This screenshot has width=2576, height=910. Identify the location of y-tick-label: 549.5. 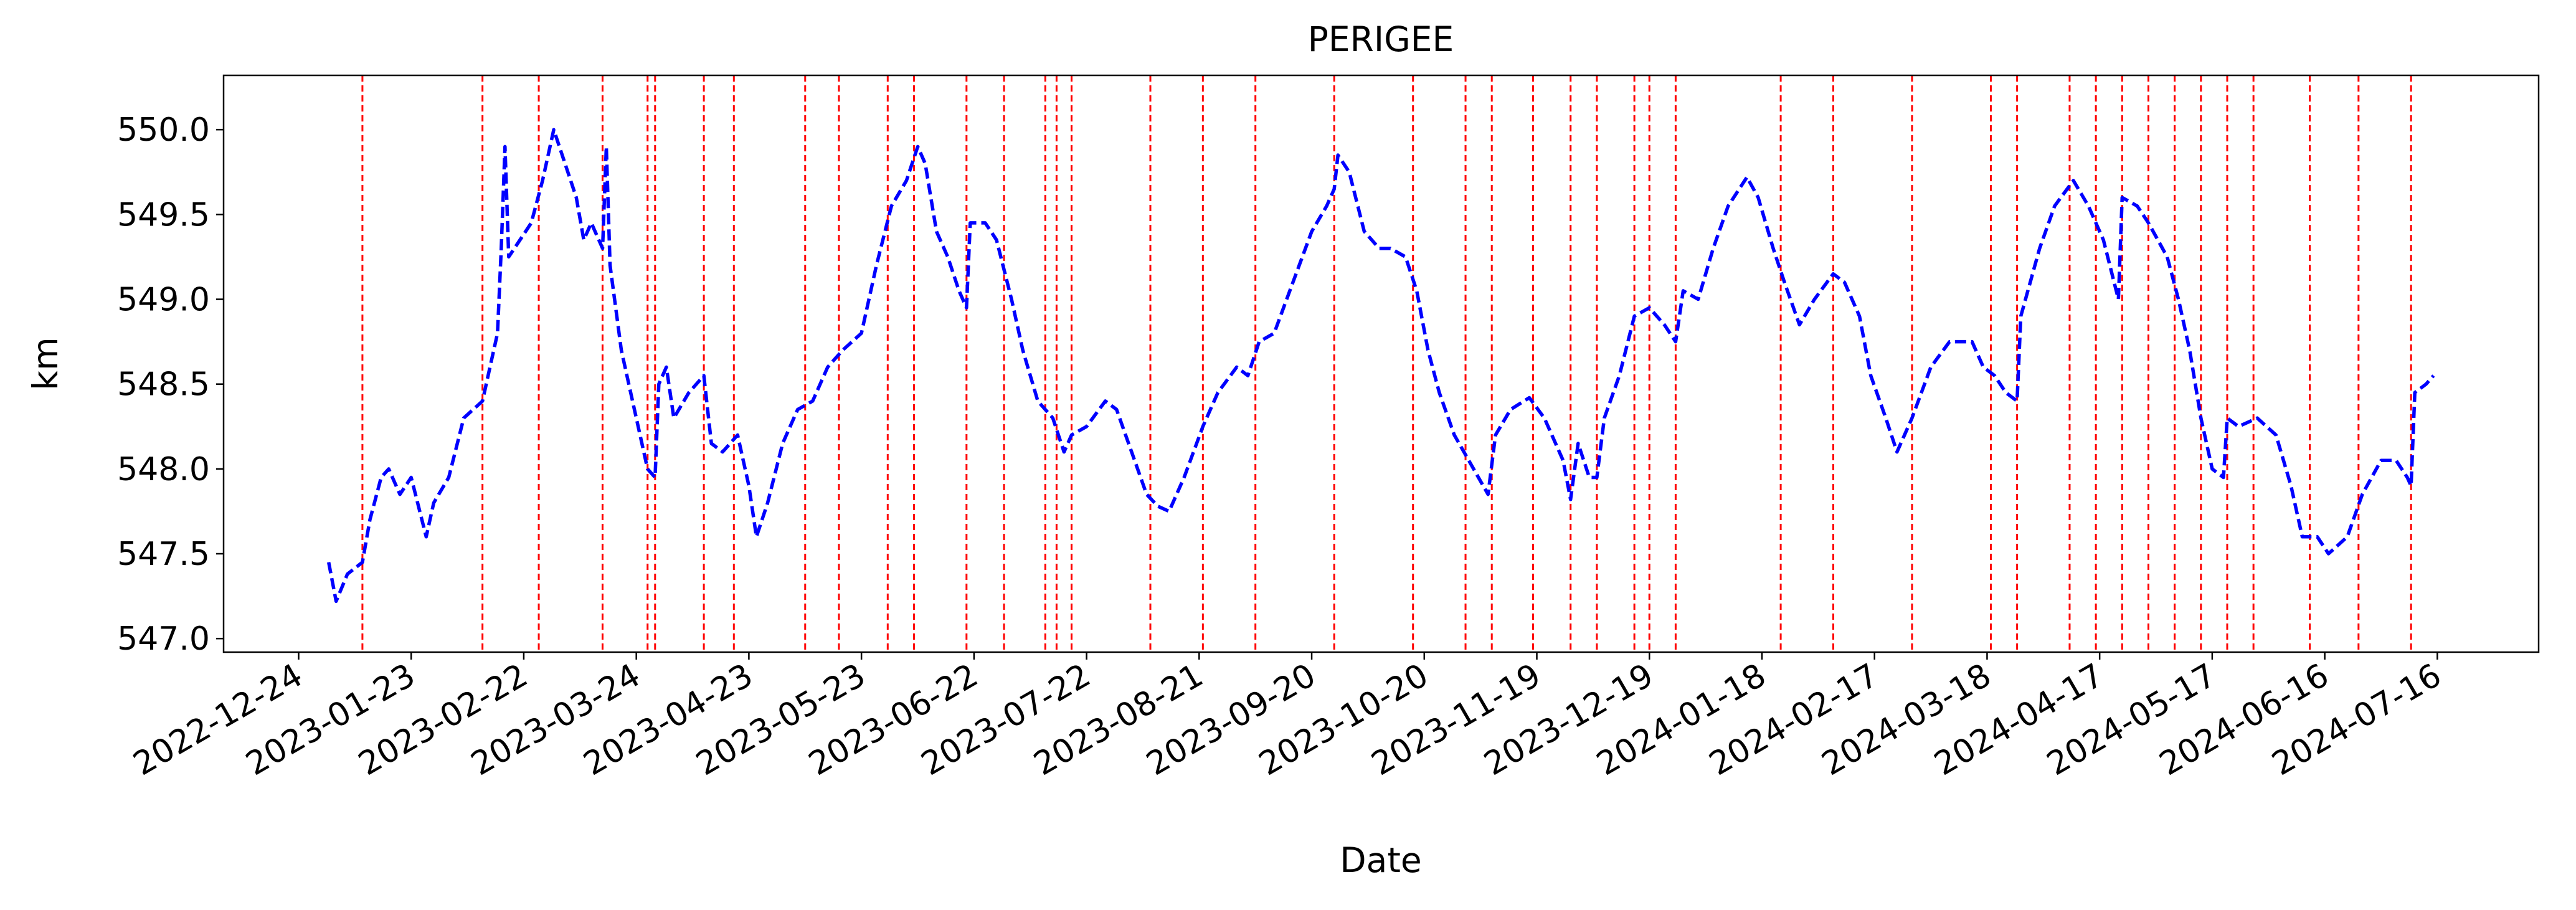
(164, 215).